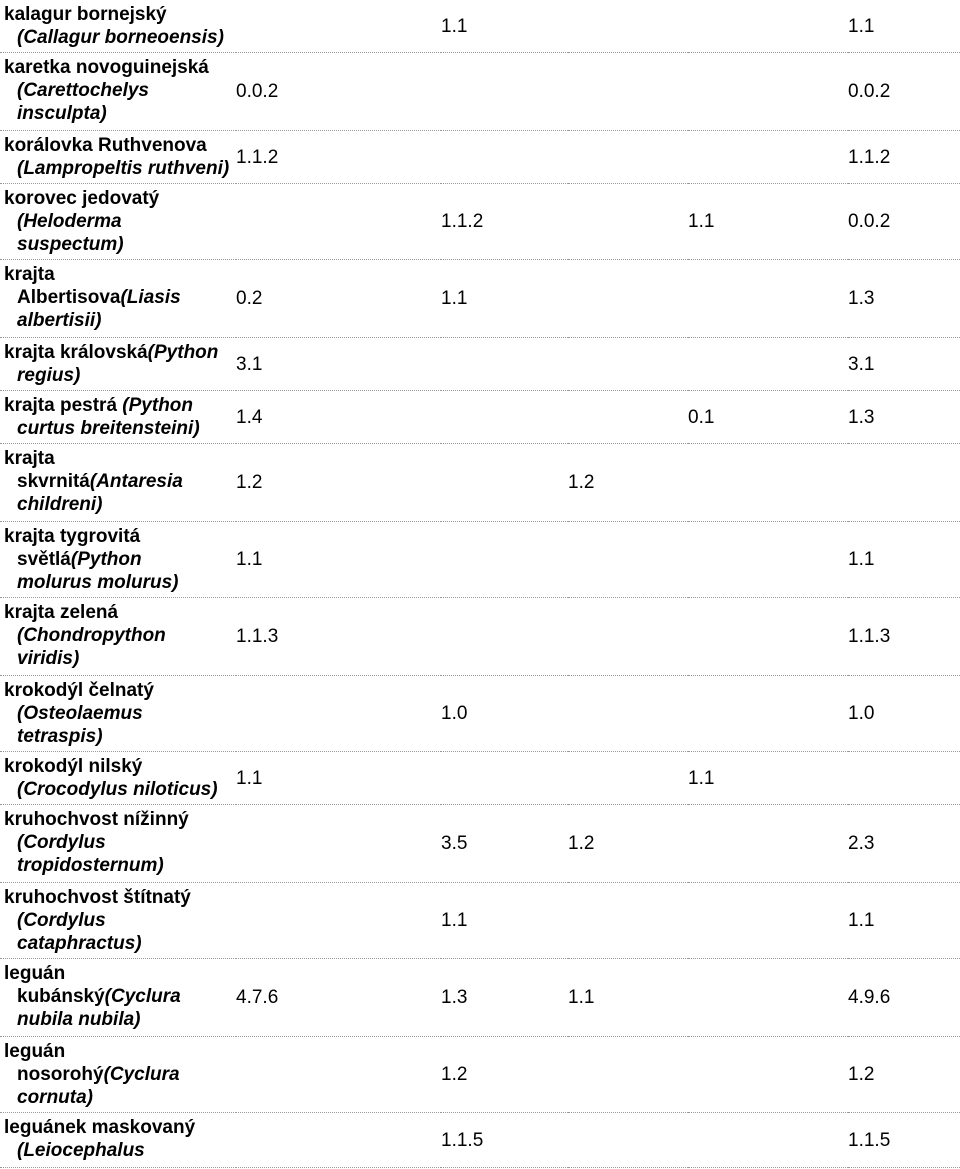 The width and height of the screenshot is (960, 1169). I want to click on scientific-name-text: (Carettochelys, so click(83, 90).